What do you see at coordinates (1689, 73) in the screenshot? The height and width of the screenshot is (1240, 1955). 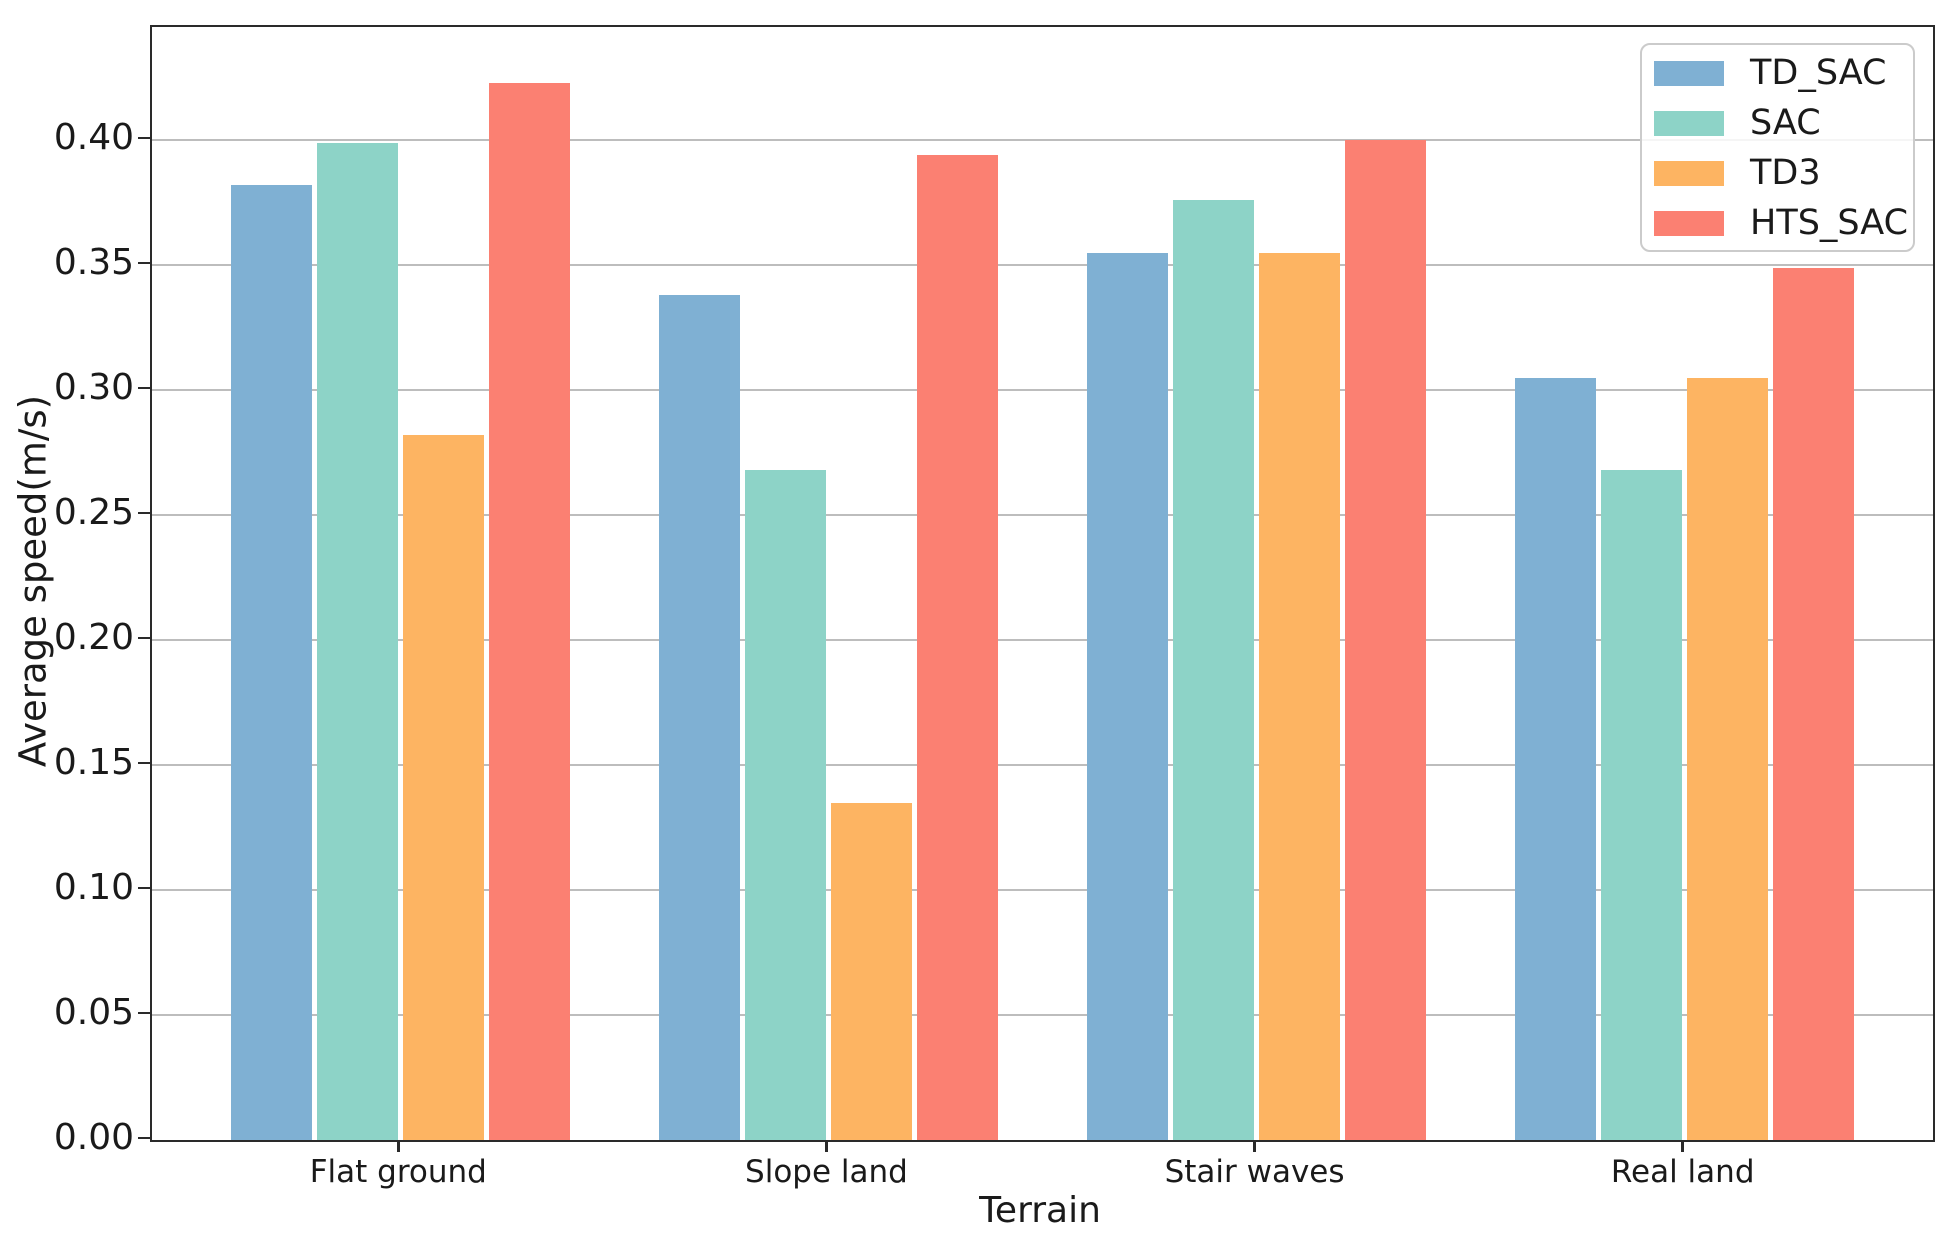 I see `legend-swatch-td-sac` at bounding box center [1689, 73].